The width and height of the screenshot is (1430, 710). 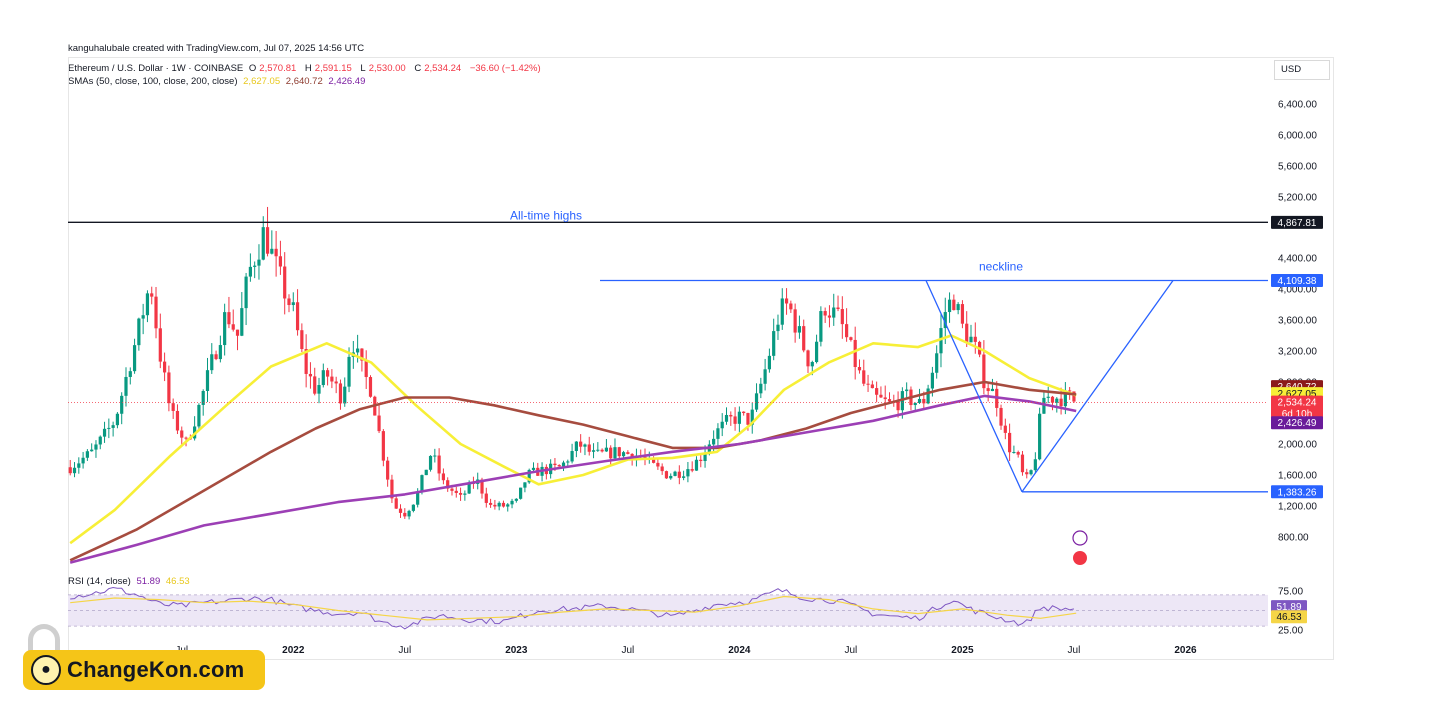 I want to click on pattern-lines, so click(x=1049, y=386).